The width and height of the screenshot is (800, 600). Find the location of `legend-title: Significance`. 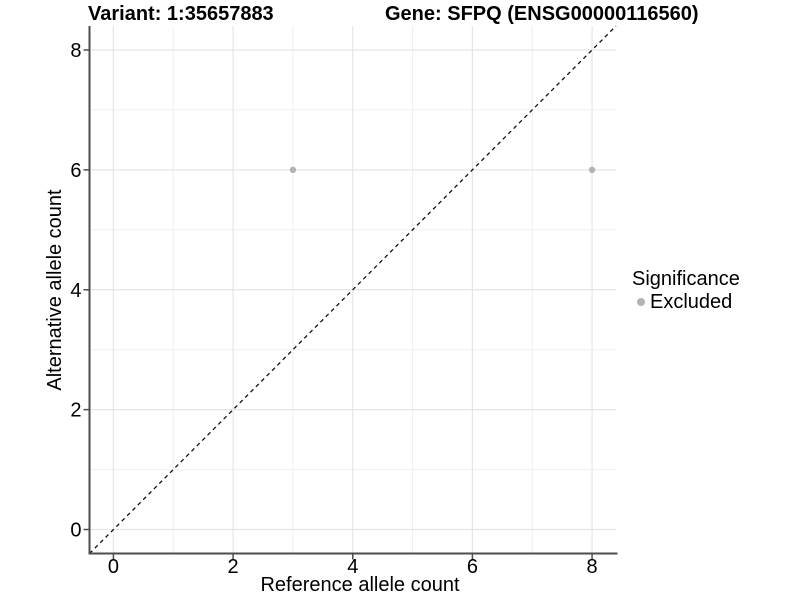

legend-title: Significance is located at coordinates (686, 279).